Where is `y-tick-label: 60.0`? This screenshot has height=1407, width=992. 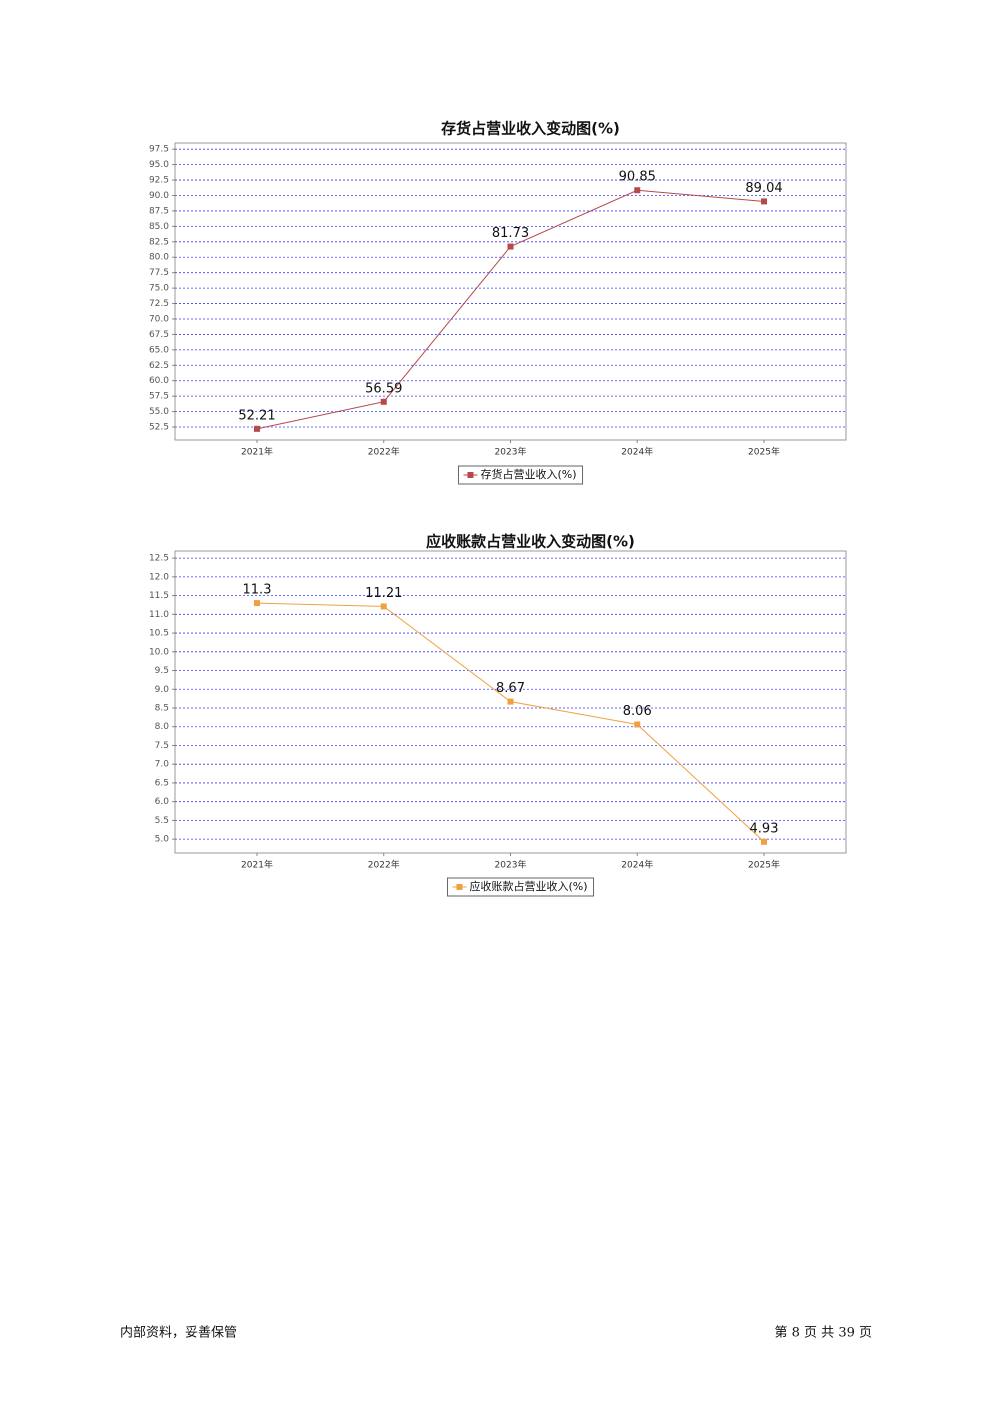
y-tick-label: 60.0 is located at coordinates (159, 381).